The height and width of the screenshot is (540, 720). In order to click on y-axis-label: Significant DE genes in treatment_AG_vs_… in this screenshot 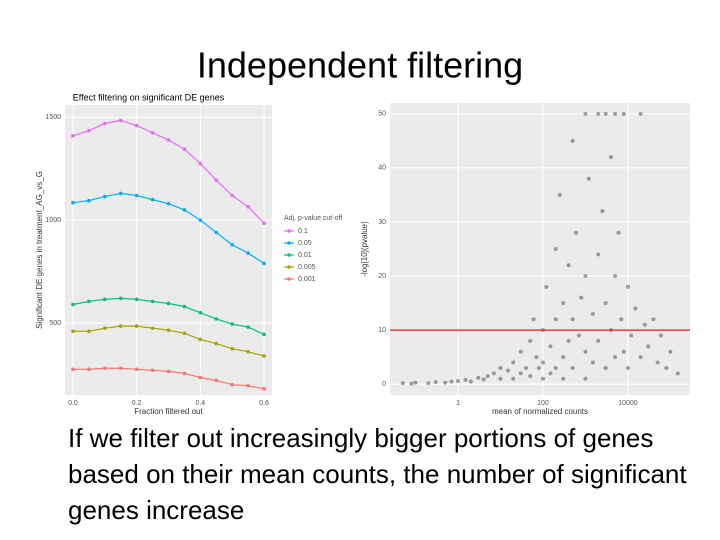, I will do `click(39, 250)`.